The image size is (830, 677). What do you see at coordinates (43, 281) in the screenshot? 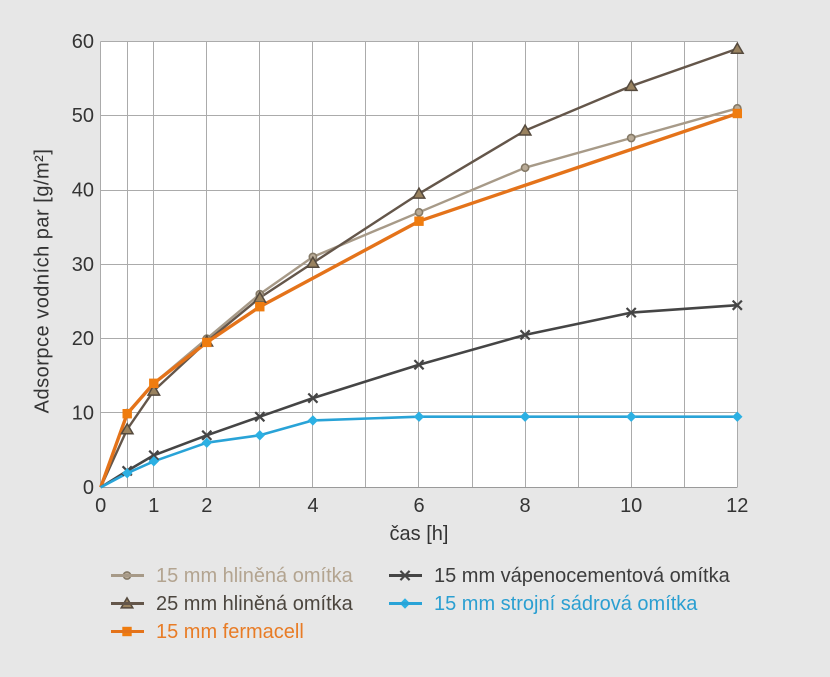
I see `svg-text: Adsorpce vodních par [g/m²]` at bounding box center [43, 281].